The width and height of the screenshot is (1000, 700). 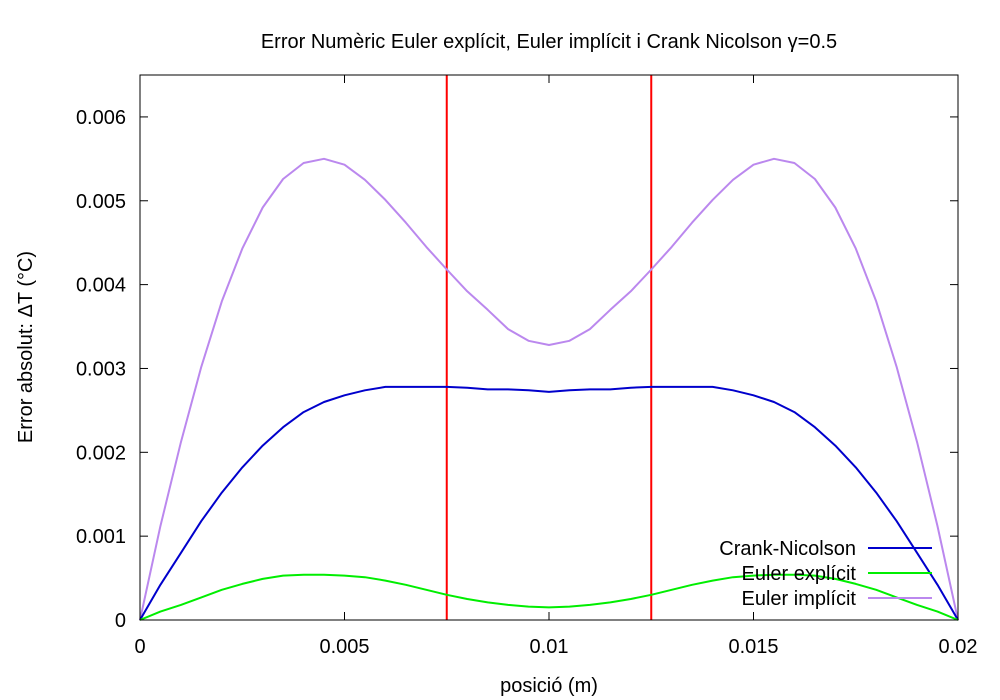 What do you see at coordinates (799, 599) in the screenshot?
I see `legend-label: Euler implícit` at bounding box center [799, 599].